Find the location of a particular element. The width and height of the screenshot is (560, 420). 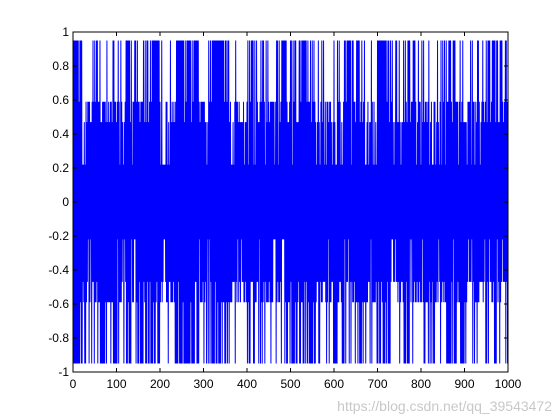

y-tick-label: 0.2 is located at coordinates (60, 168).